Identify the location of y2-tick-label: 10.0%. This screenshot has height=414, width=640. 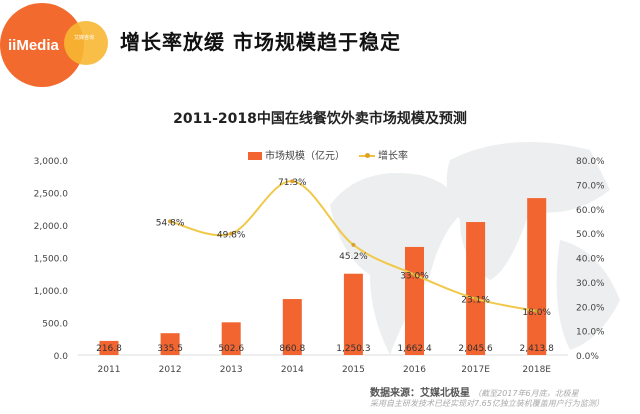
(590, 333).